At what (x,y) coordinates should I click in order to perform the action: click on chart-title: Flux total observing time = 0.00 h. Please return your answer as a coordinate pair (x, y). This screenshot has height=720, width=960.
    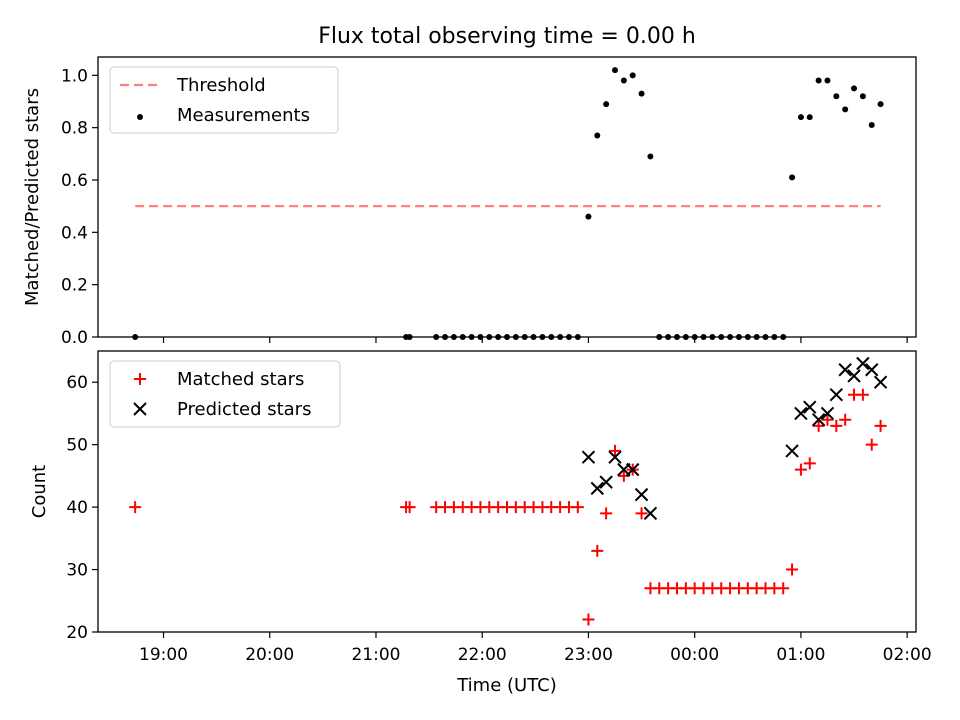
    Looking at the image, I should click on (507, 36).